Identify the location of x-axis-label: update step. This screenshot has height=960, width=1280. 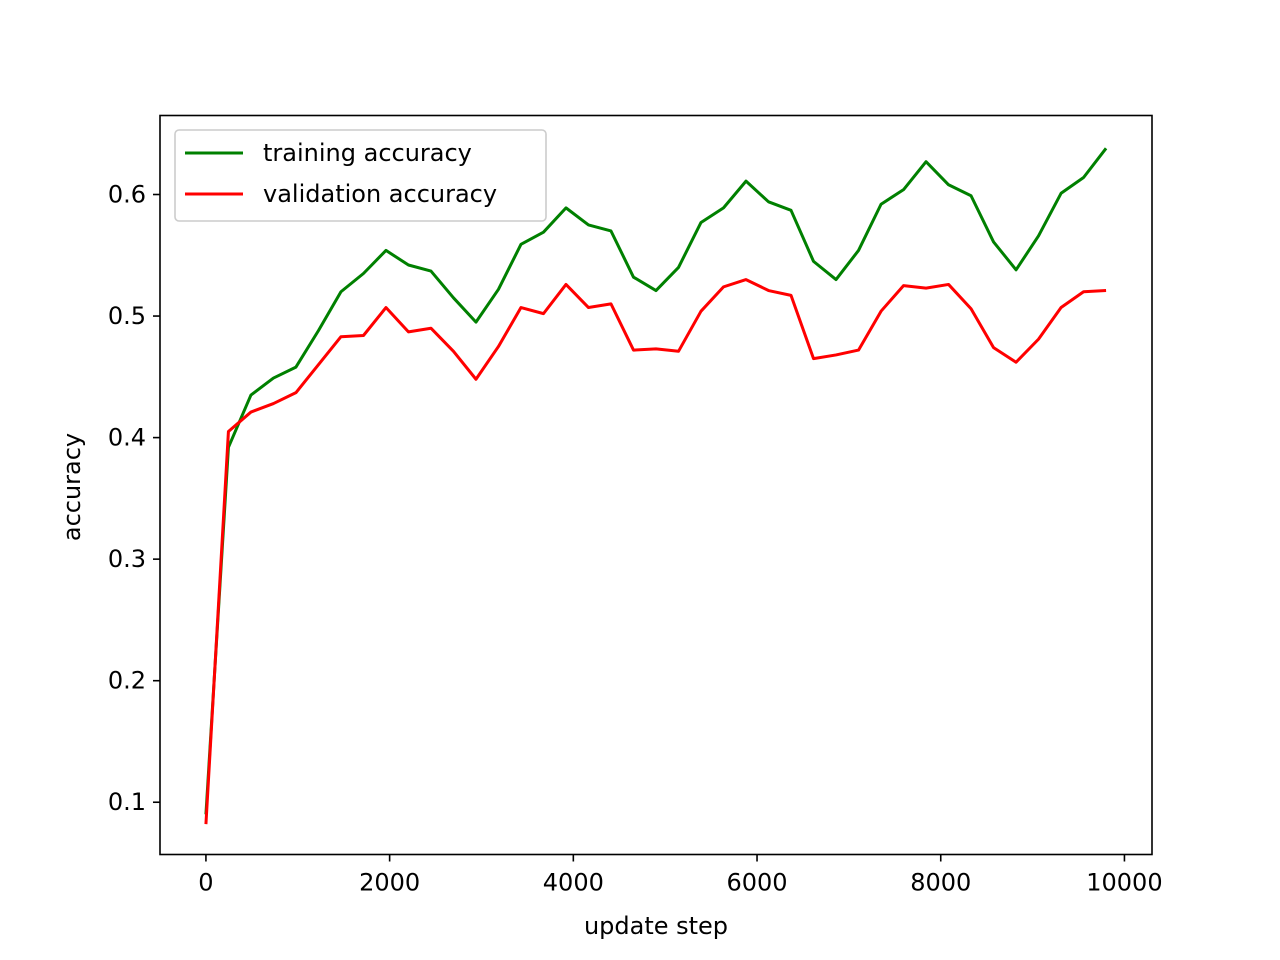
(656, 926).